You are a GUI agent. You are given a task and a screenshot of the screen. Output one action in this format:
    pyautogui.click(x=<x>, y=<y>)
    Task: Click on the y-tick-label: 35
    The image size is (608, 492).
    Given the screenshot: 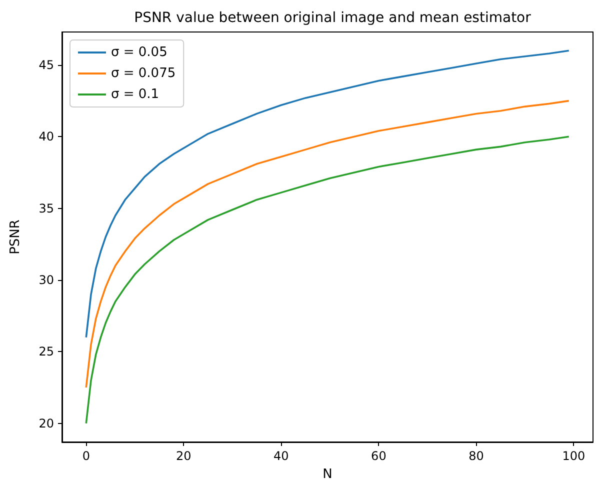 What is the action you would take?
    pyautogui.click(x=46, y=208)
    